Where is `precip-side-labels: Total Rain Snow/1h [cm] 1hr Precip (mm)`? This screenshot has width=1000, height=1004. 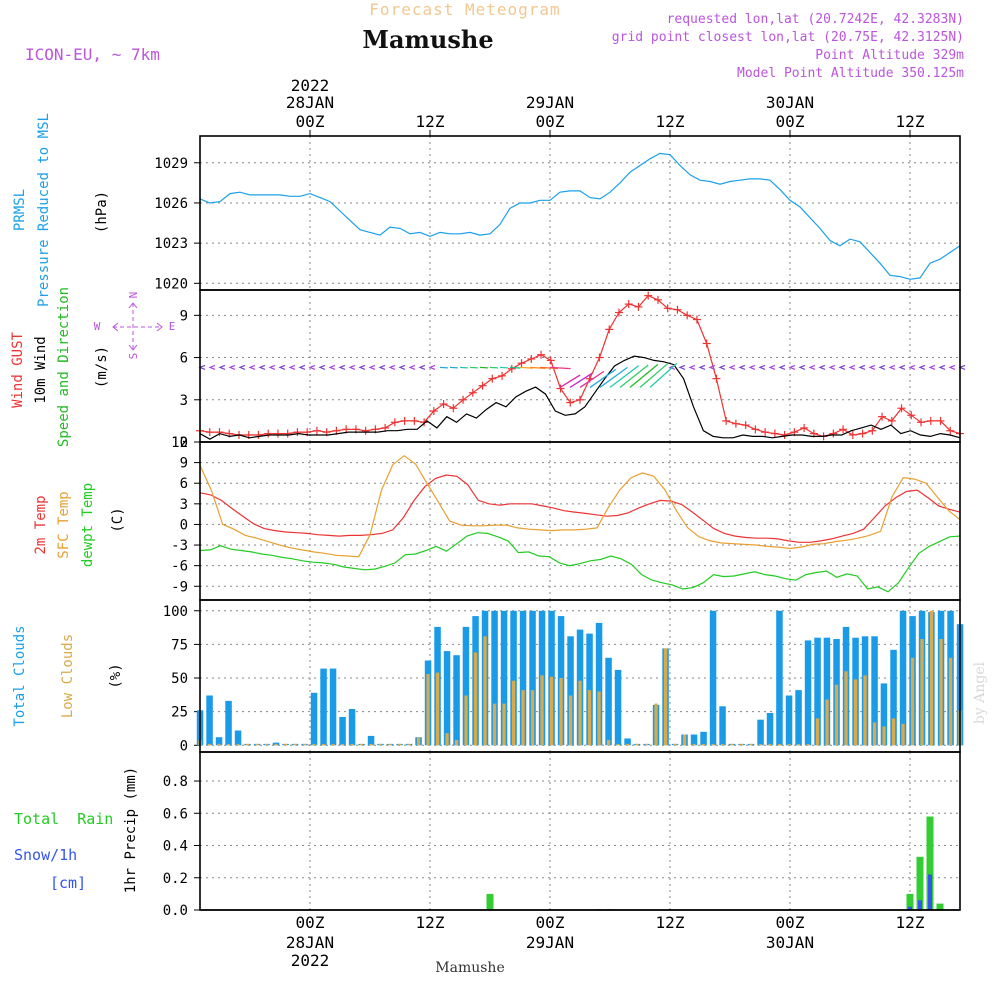 precip-side-labels: Total Rain Snow/1h [cm] 1hr Precip (mm) is located at coordinates (76, 830).